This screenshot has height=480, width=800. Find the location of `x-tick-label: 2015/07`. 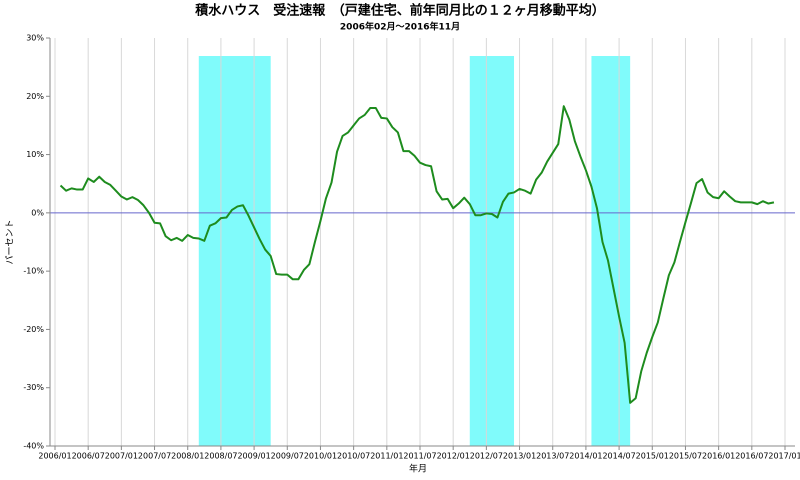

x-tick-label: 2015/07 is located at coordinates (685, 456).